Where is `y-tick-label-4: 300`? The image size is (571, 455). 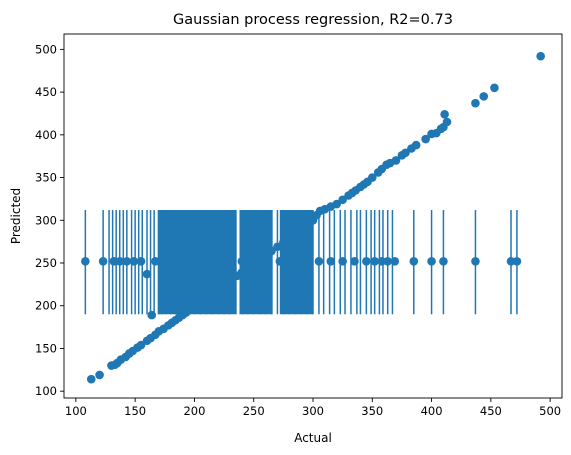 y-tick-label-4: 300 is located at coordinates (46, 220).